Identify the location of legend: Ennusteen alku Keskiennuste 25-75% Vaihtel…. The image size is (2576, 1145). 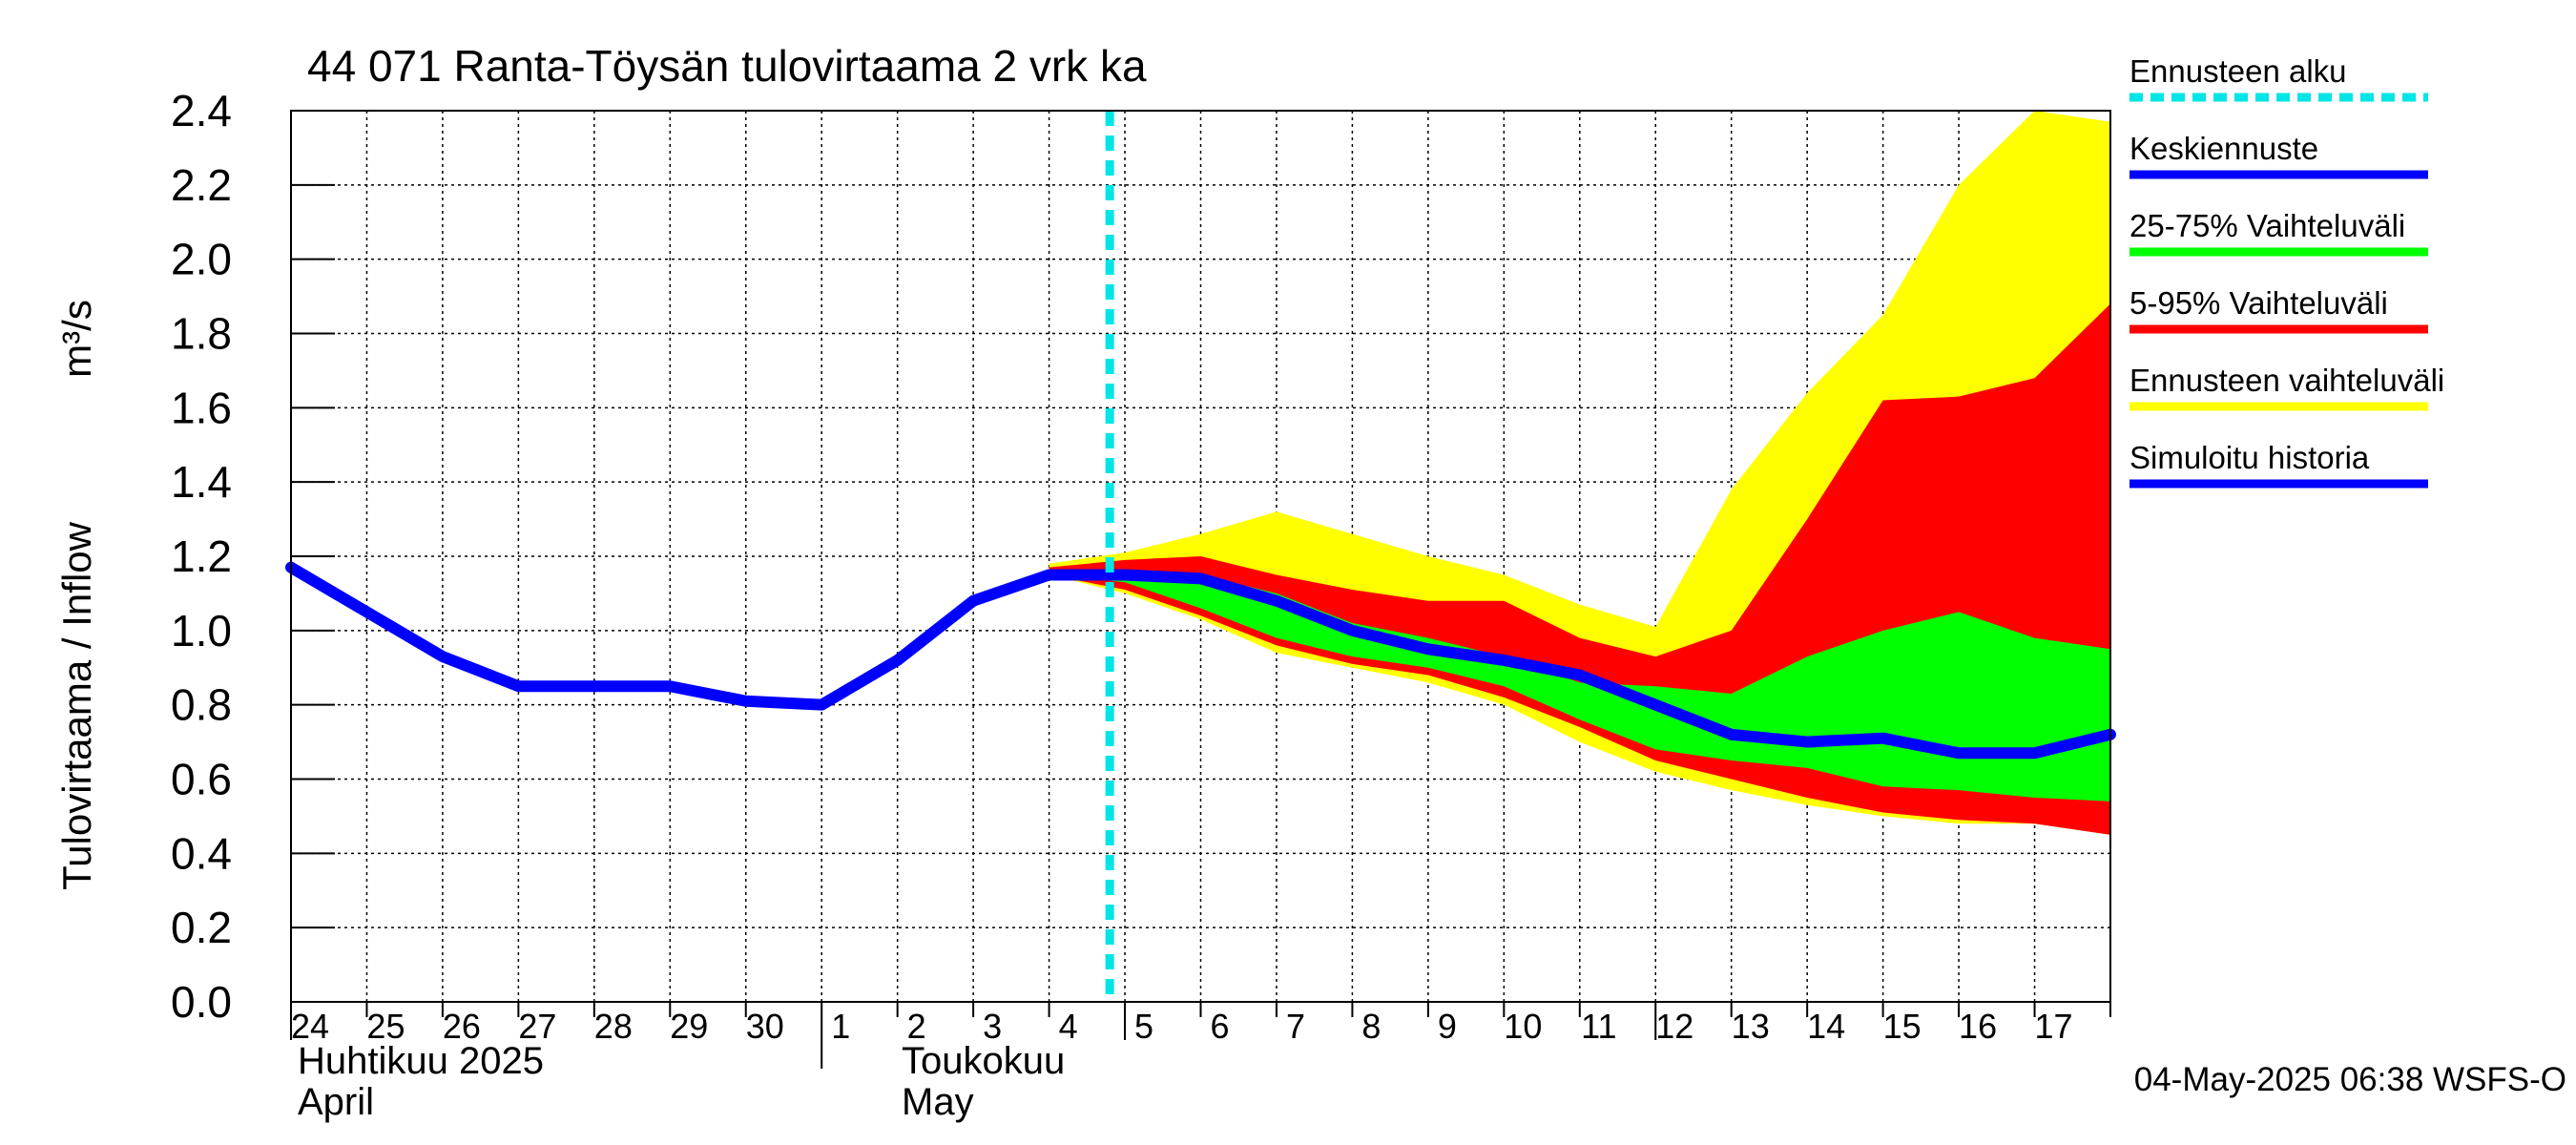
(2286, 271).